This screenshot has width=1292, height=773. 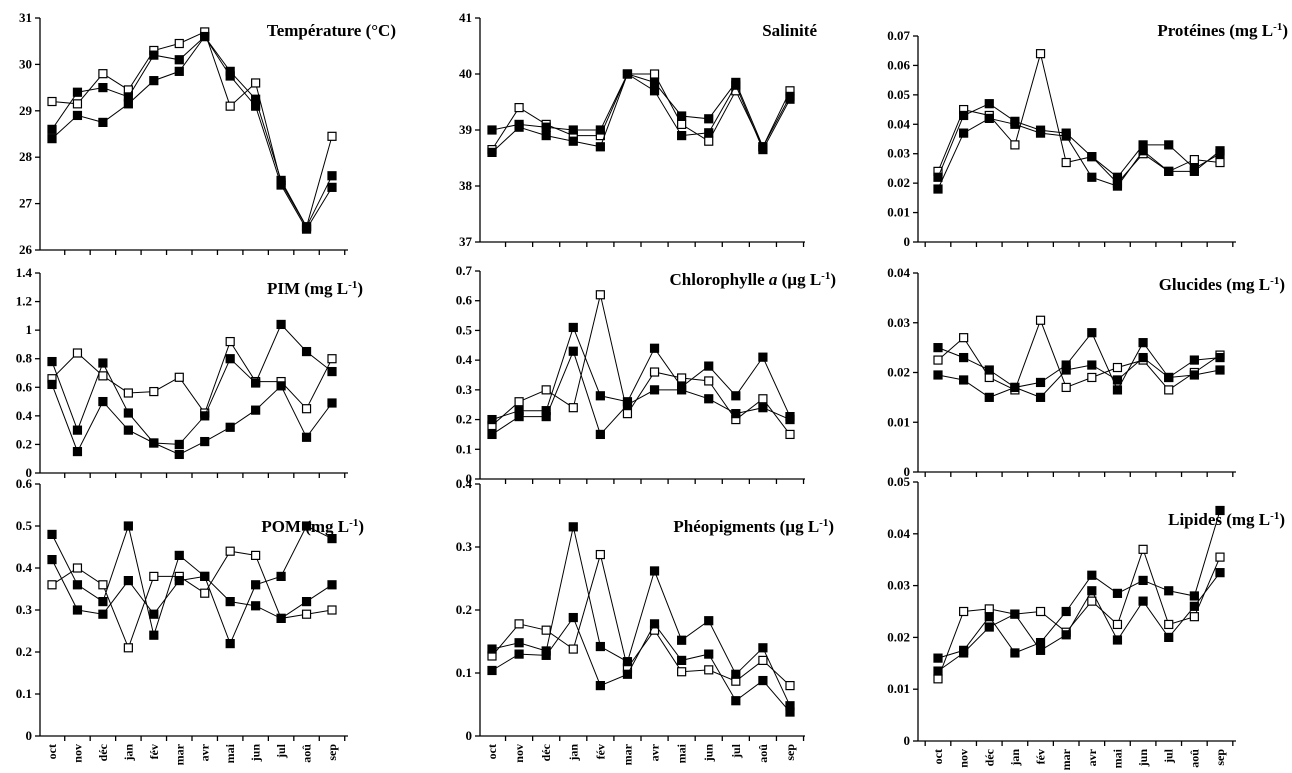 What do you see at coordinates (24, 483) in the screenshot?
I see `y-tick-label: 0.6` at bounding box center [24, 483].